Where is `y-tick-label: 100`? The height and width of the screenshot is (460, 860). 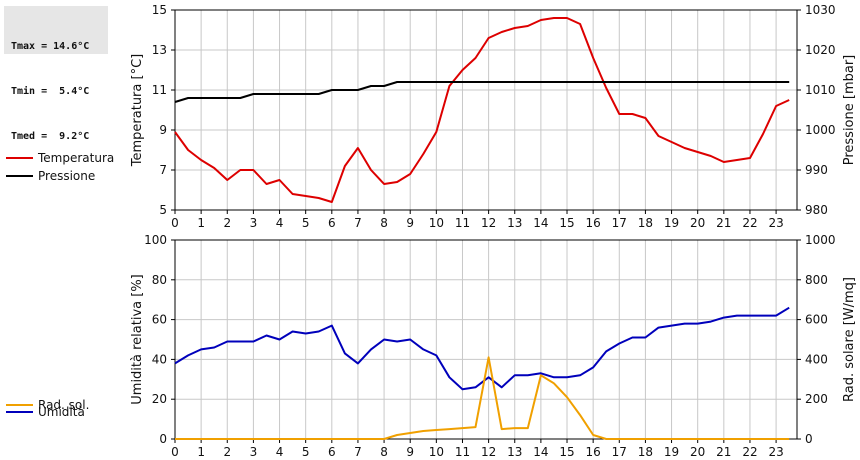
y-tick-label: 100 is located at coordinates (155, 240).